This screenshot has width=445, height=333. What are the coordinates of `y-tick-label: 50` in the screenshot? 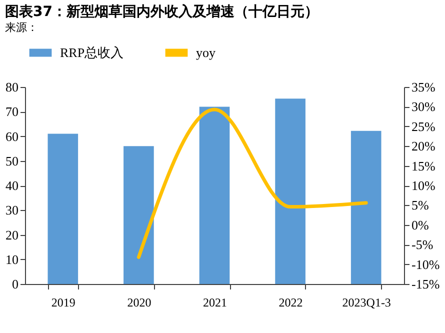 It's located at (12, 160).